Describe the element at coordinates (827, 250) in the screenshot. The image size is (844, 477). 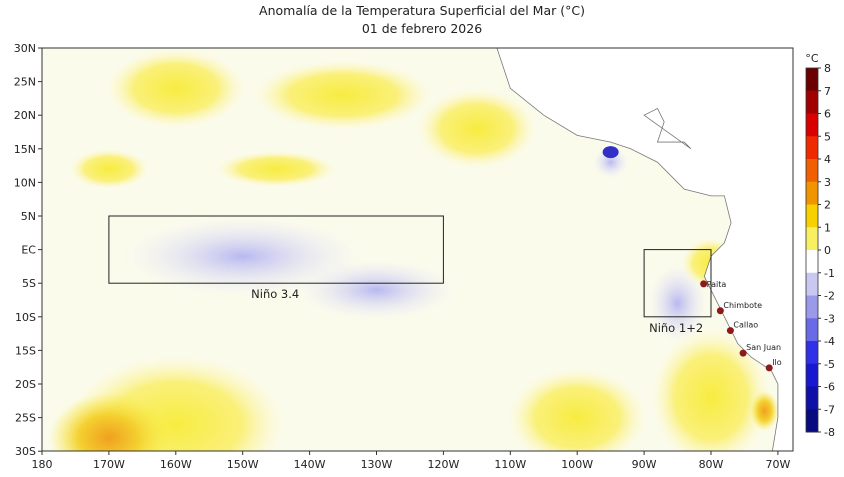
I see `colorbar-tick-label: 0` at that location.